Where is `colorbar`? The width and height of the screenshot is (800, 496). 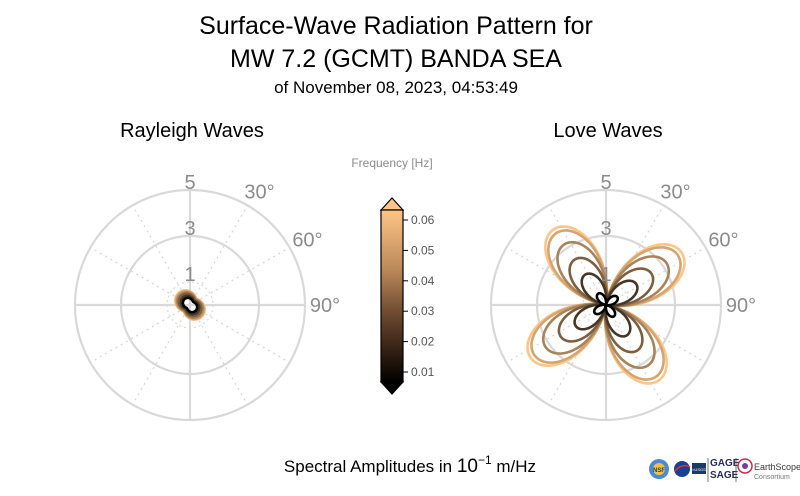
colorbar is located at coordinates (392, 296).